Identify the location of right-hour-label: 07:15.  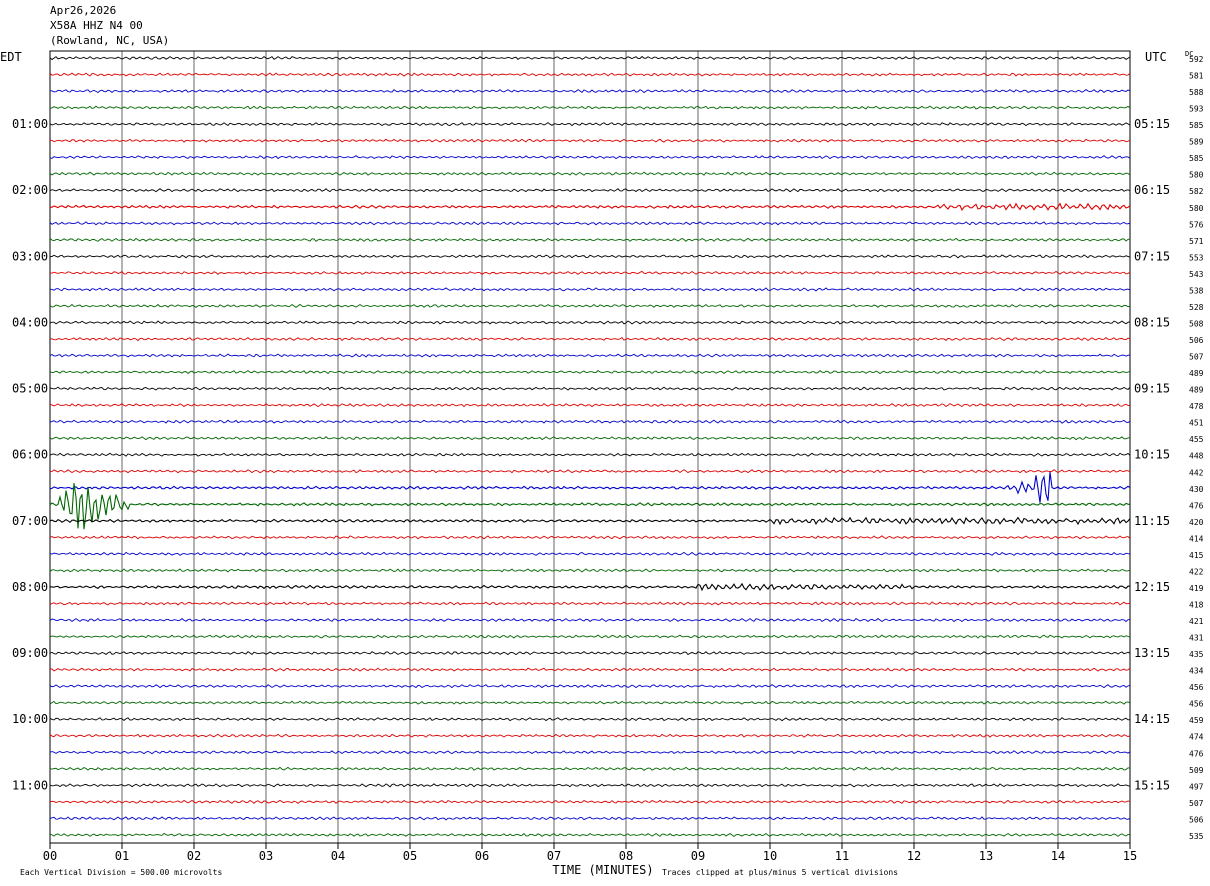
(1152, 256).